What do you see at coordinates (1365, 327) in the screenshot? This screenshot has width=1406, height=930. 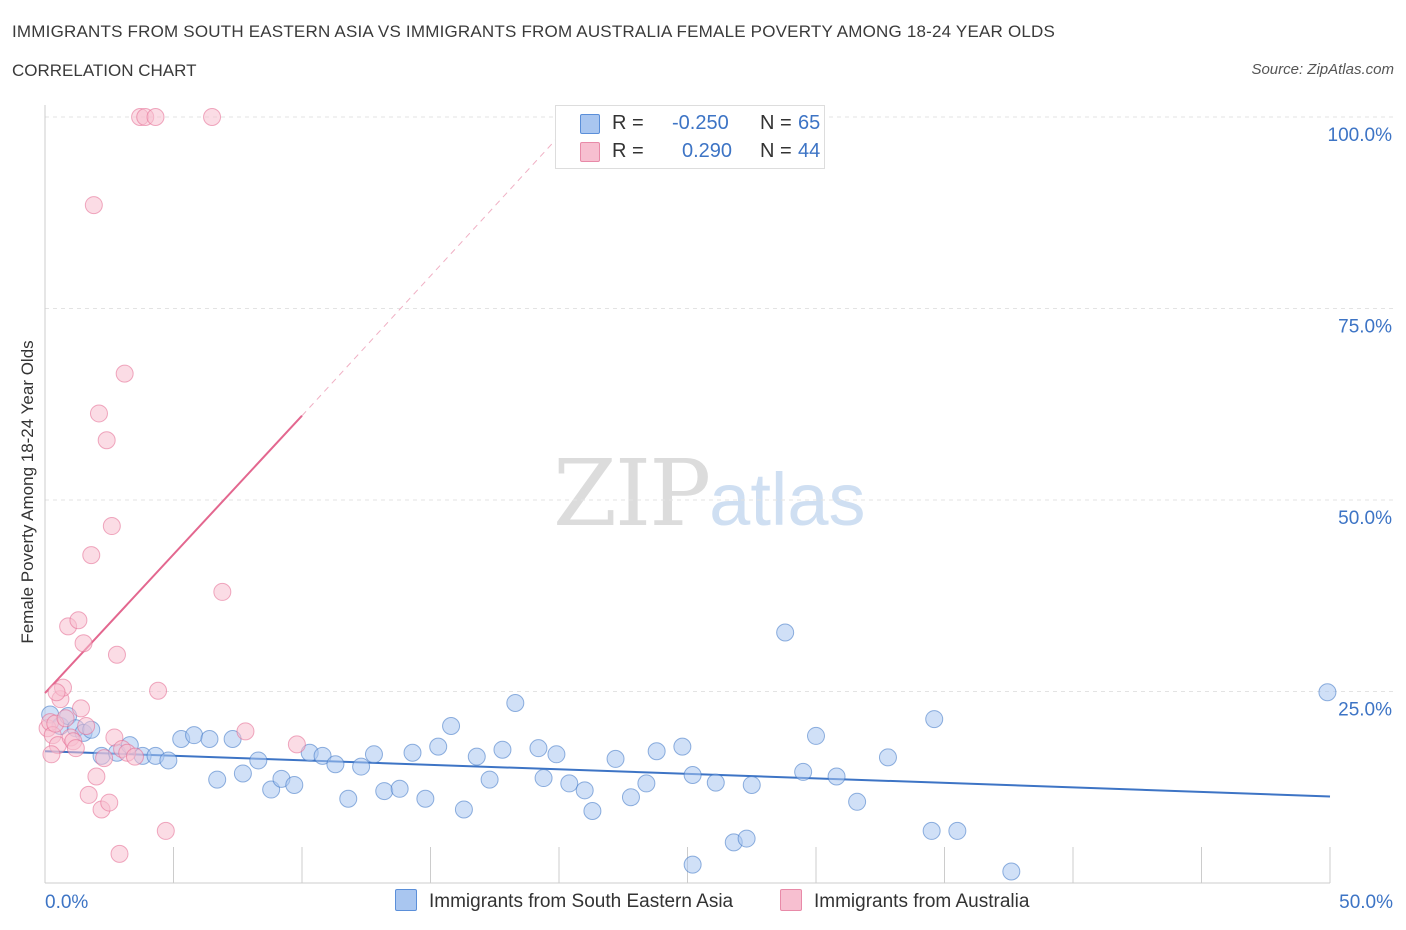 I see `y-tick-label: 75.0%` at bounding box center [1365, 327].